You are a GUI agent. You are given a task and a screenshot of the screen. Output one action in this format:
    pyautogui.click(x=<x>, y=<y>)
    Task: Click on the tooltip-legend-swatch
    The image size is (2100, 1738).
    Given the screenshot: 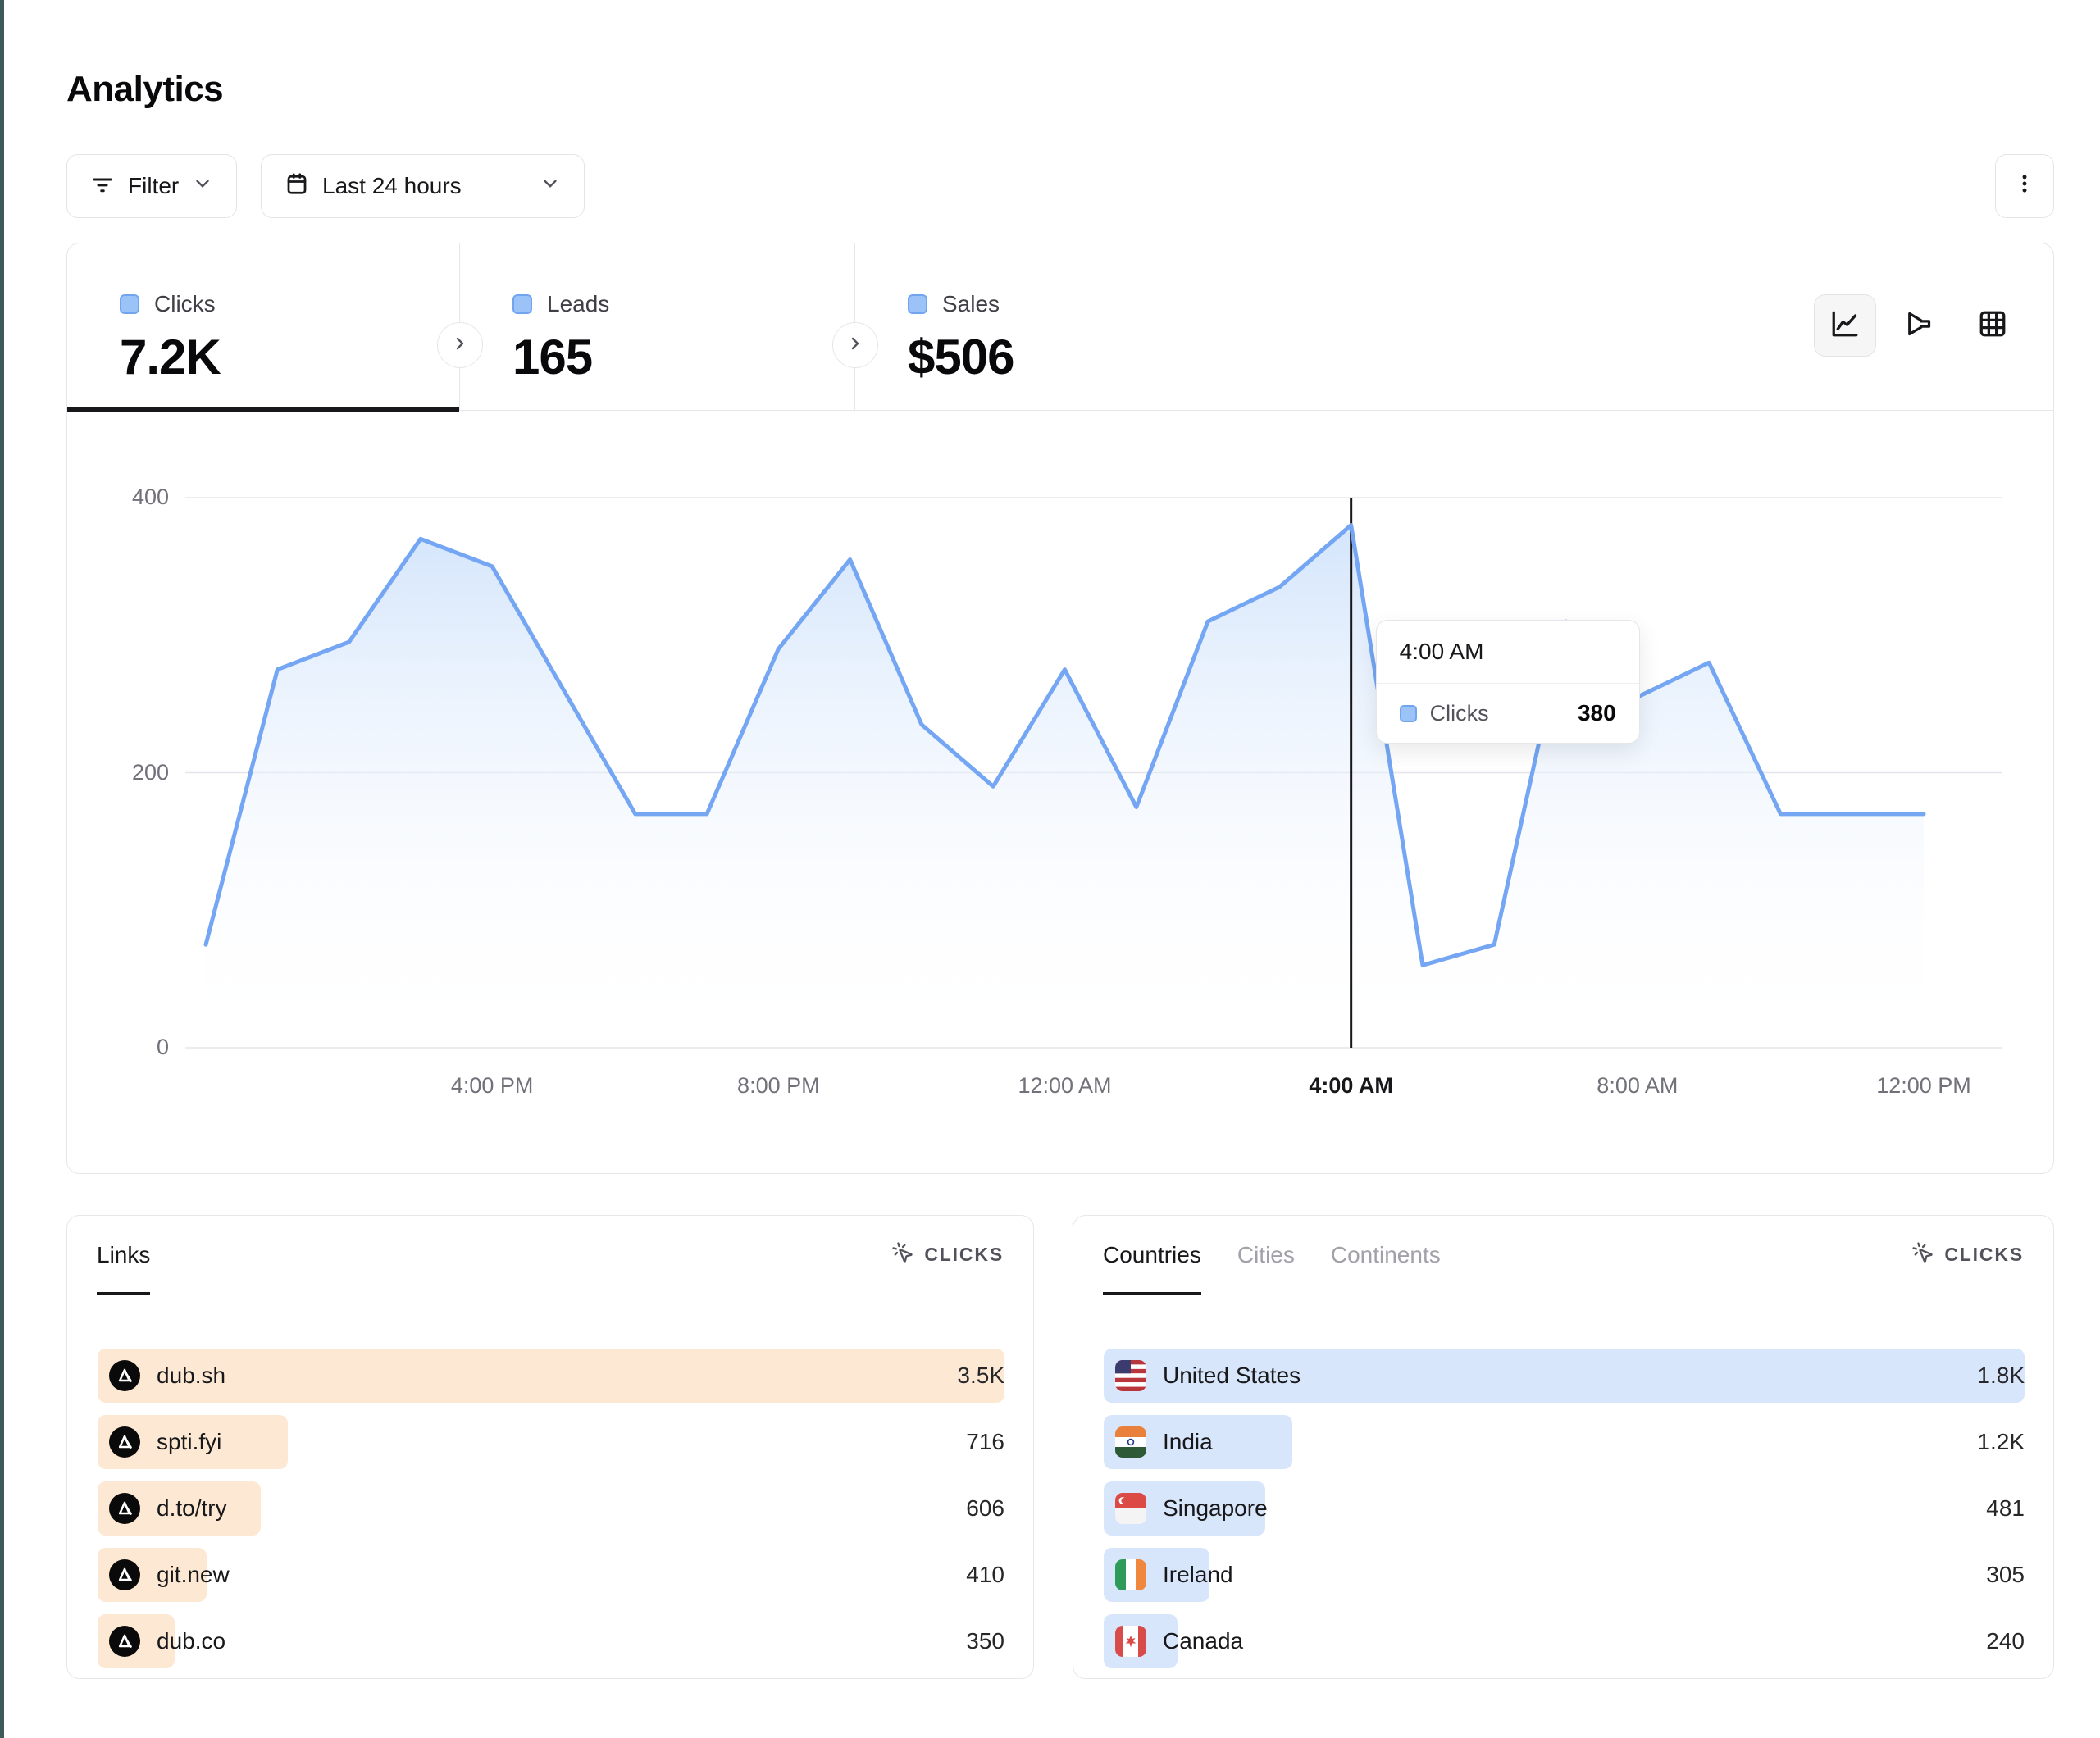 What is the action you would take?
    pyautogui.click(x=1408, y=713)
    